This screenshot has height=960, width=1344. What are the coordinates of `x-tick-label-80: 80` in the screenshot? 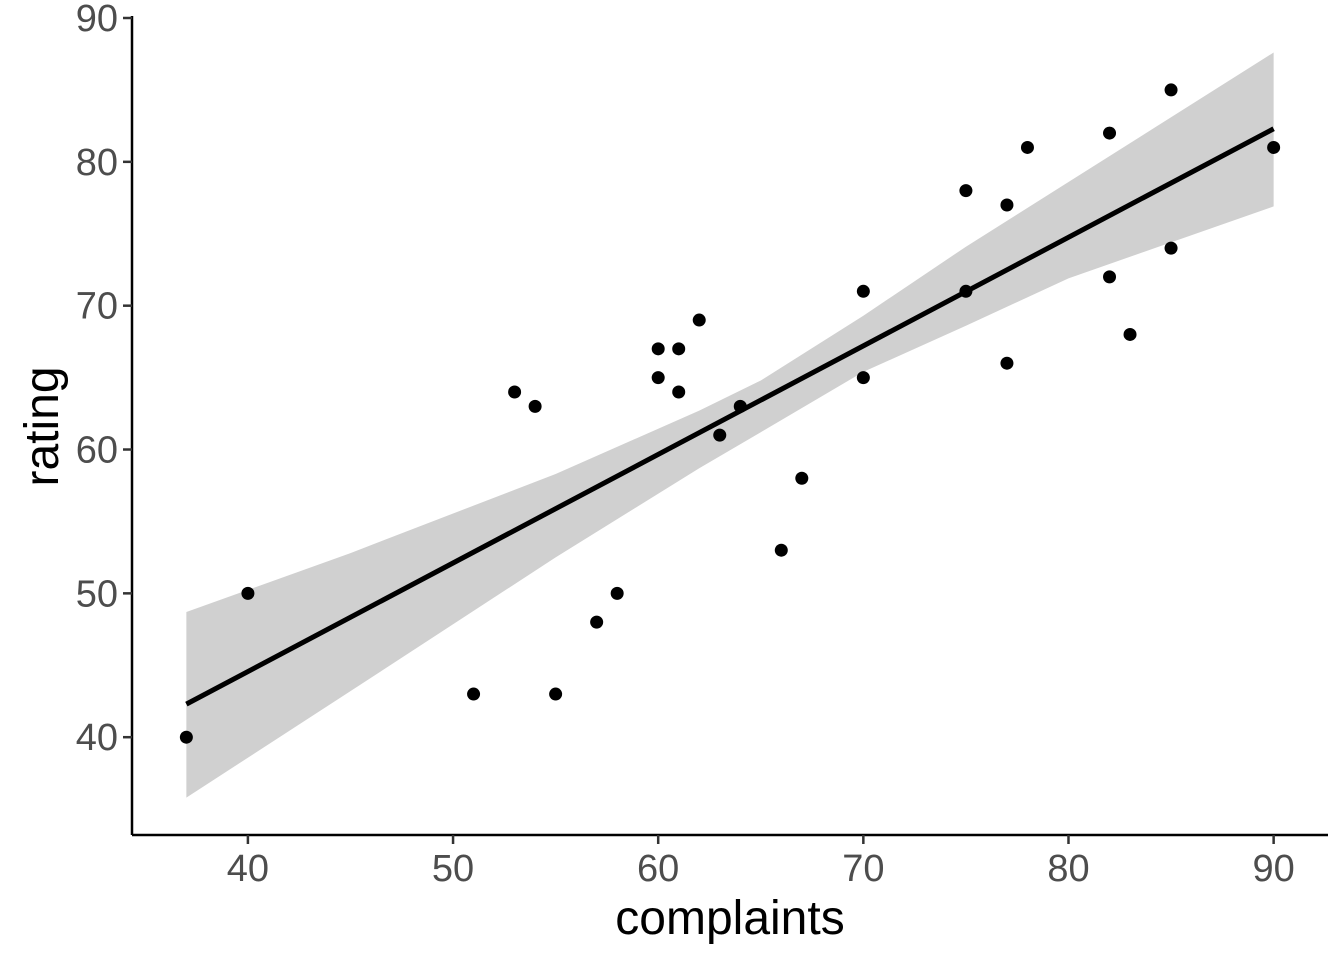 It's located at (1068, 869).